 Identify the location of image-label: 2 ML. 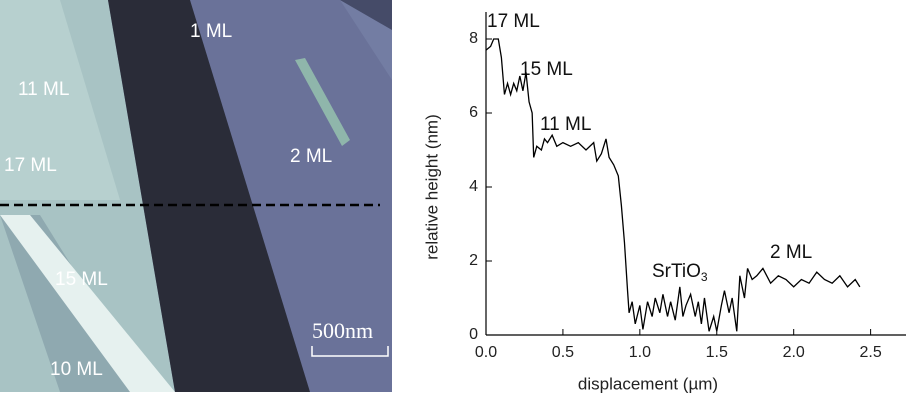
(311, 156).